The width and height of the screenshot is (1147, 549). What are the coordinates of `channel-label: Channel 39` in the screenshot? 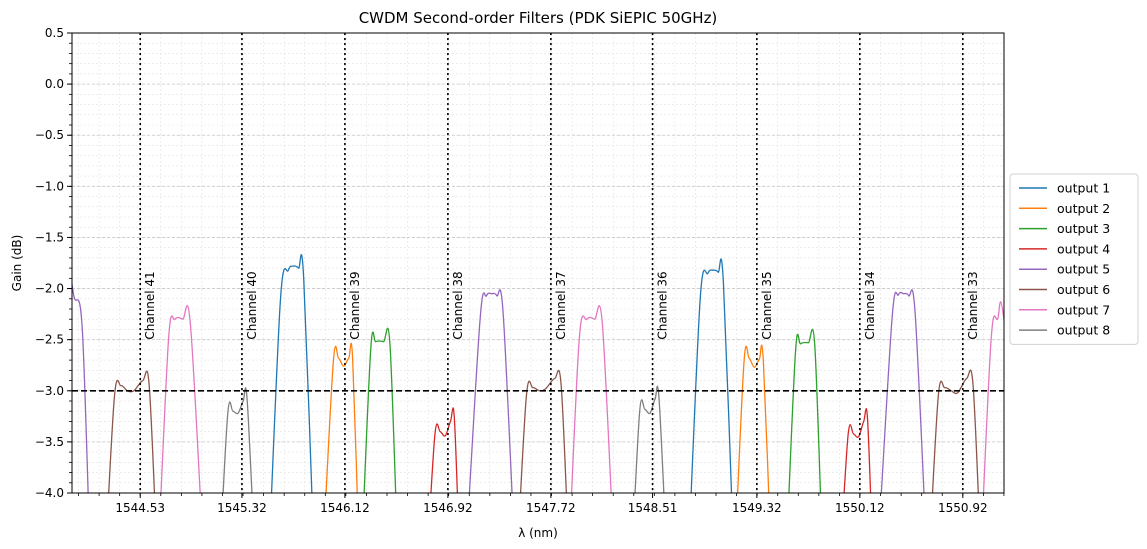 It's located at (355, 305).